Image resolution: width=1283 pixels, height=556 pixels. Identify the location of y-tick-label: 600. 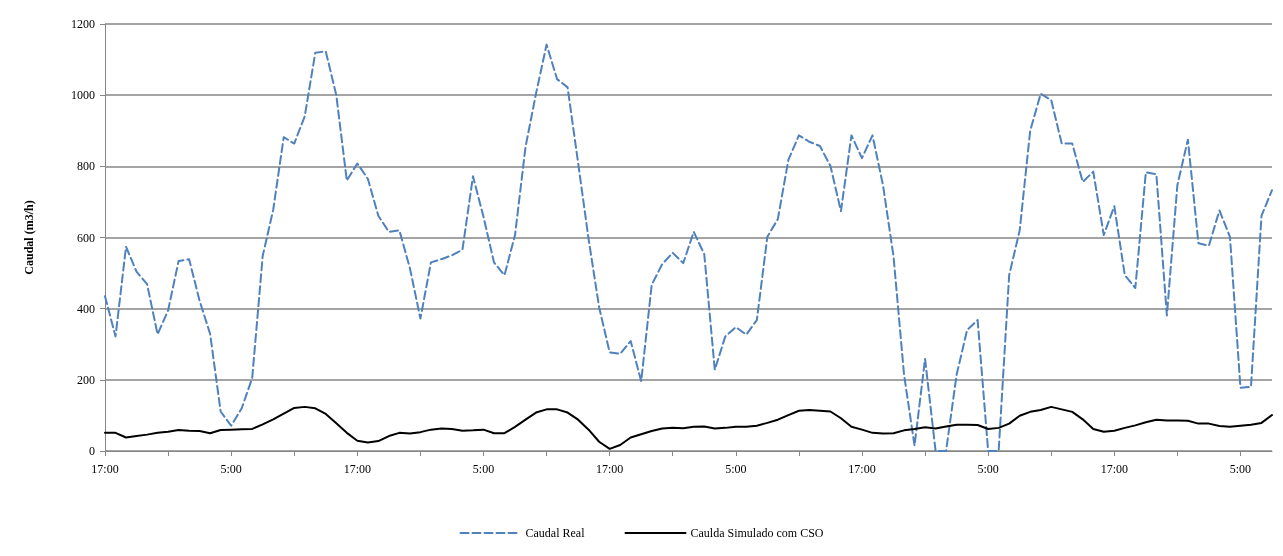
(86, 237).